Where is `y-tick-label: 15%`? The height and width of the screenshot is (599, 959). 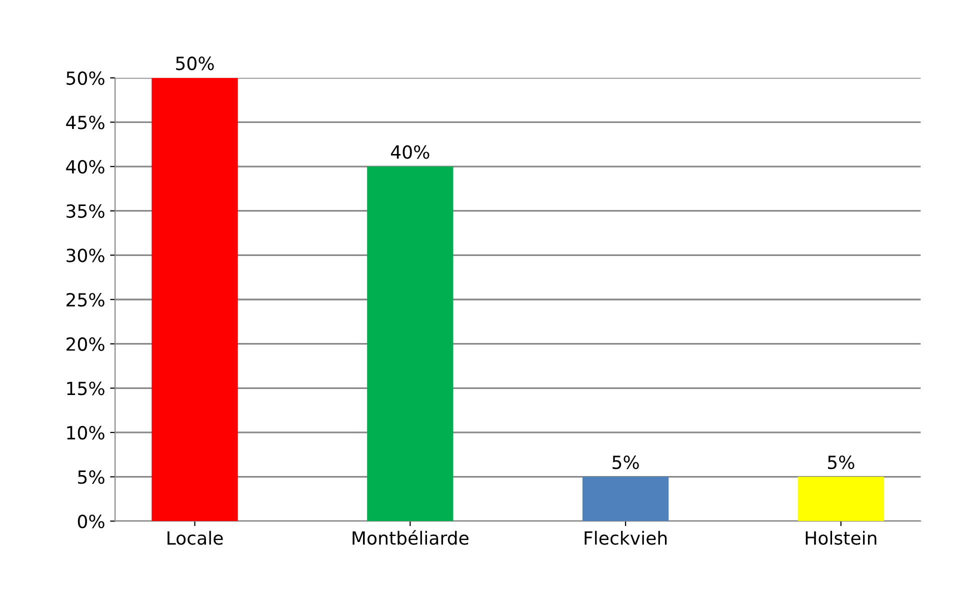
y-tick-label: 15% is located at coordinates (85, 389).